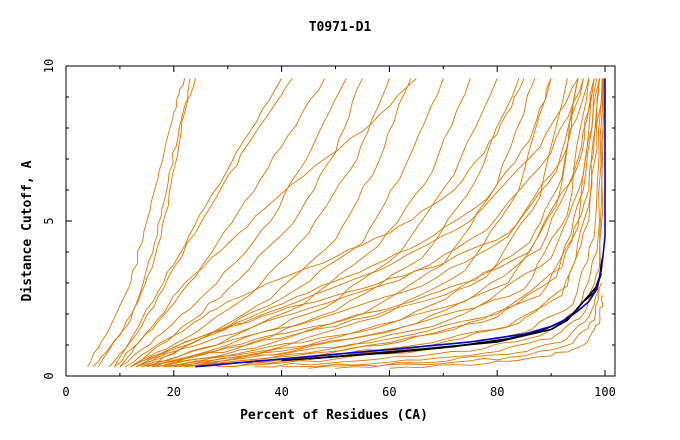  Describe the element at coordinates (497, 392) in the screenshot. I see `x-tick-label: 80` at that location.